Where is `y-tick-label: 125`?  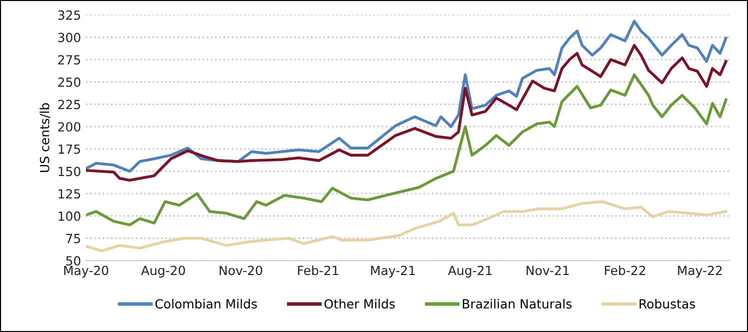 y-tick-label: 125 is located at coordinates (69, 194).